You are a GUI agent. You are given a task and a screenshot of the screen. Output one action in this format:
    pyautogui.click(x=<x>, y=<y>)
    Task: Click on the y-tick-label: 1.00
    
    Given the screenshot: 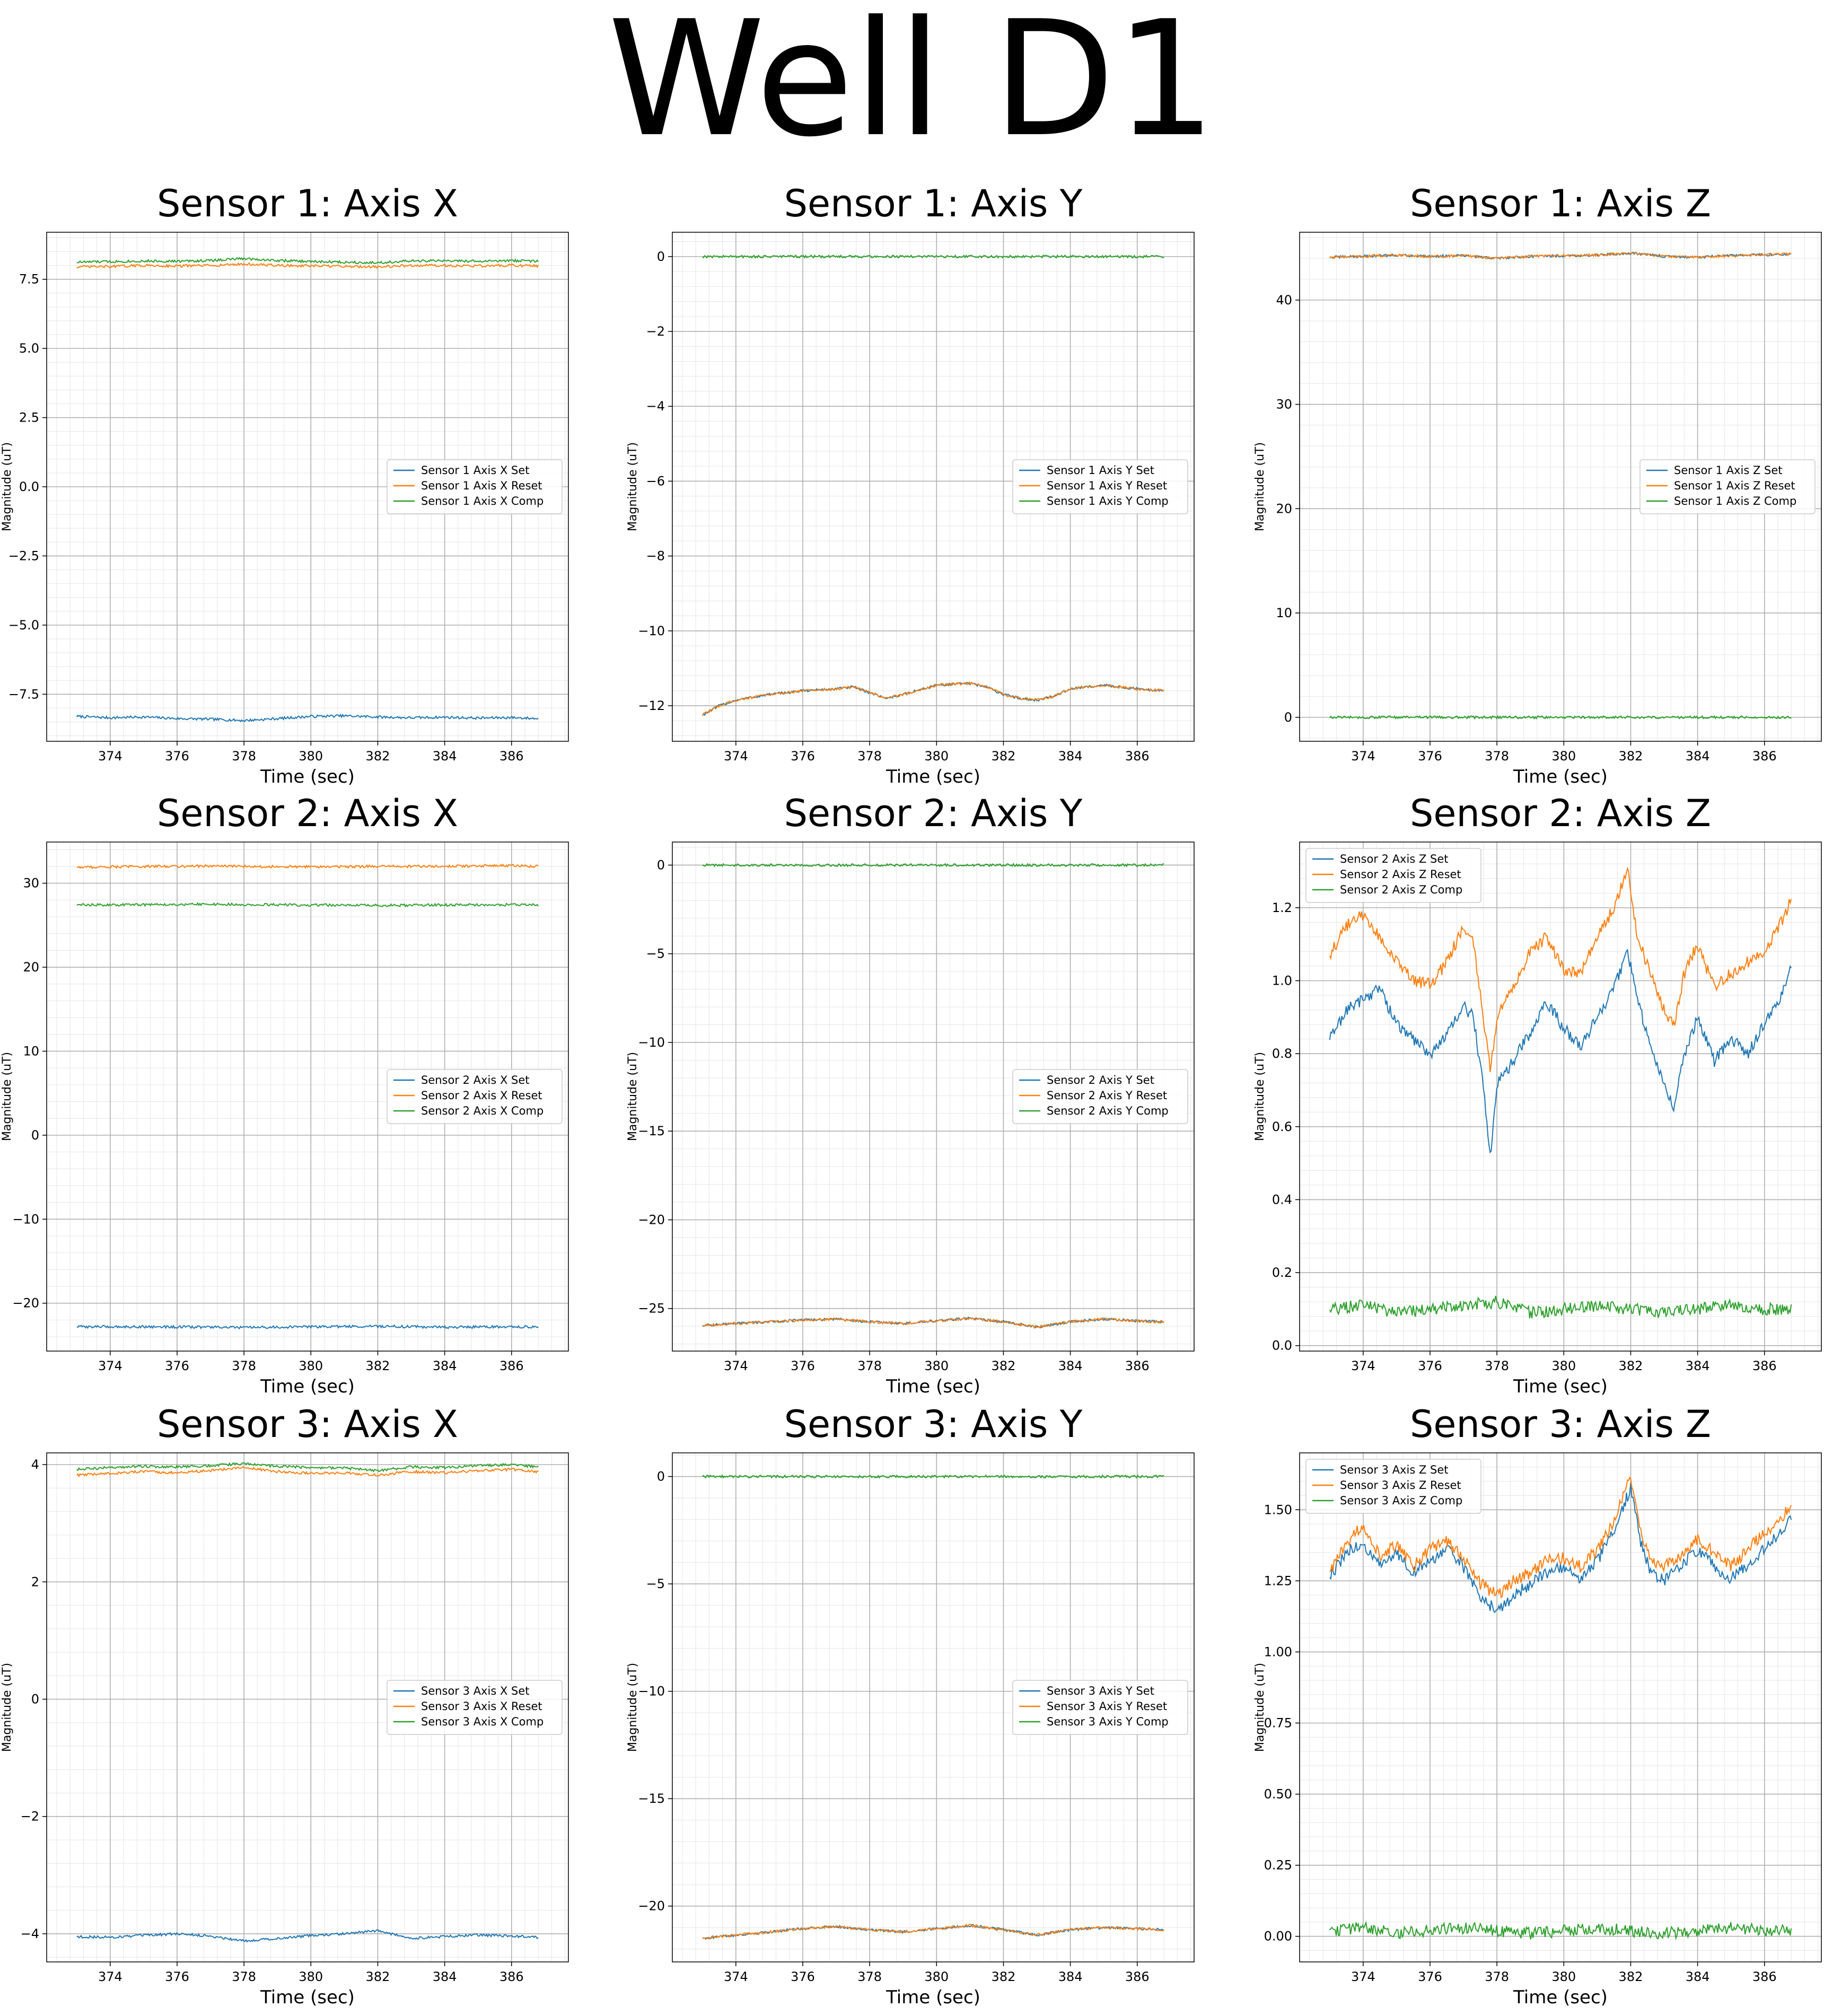 What is the action you would take?
    pyautogui.click(x=1278, y=1652)
    